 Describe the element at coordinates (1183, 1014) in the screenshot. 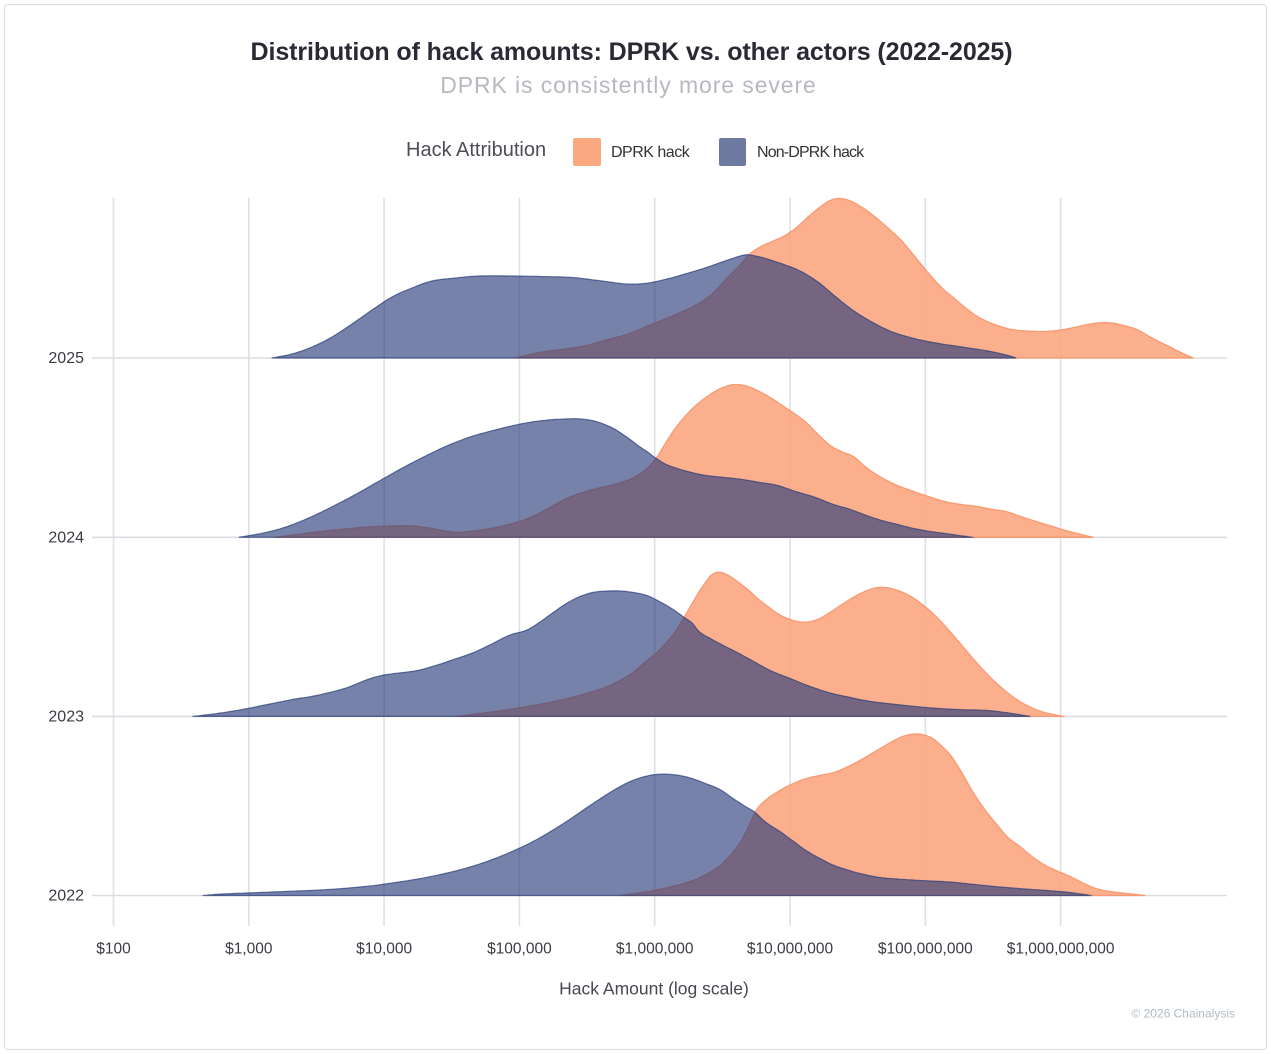

I see `svg-text: © 2026 Chainalysis` at that location.